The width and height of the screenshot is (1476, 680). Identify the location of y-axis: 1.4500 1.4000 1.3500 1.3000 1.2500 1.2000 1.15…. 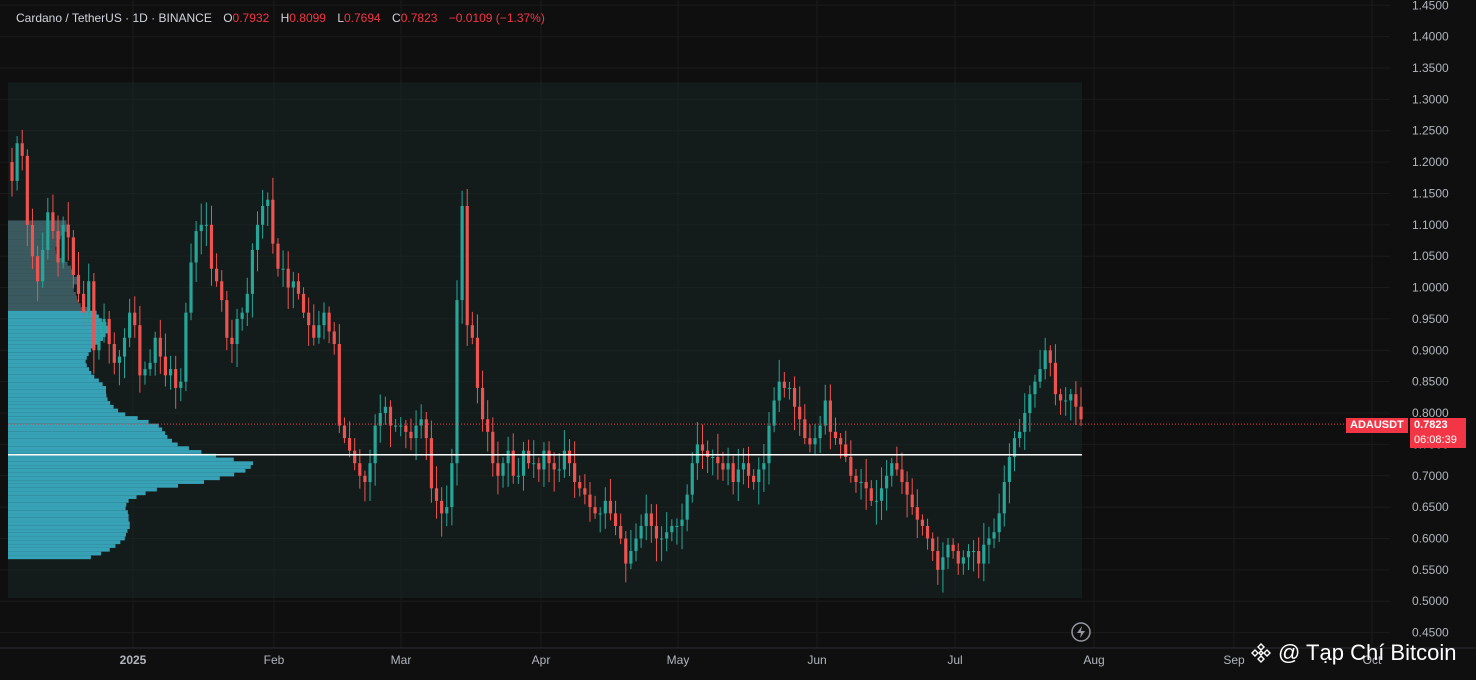
(1430, 320).